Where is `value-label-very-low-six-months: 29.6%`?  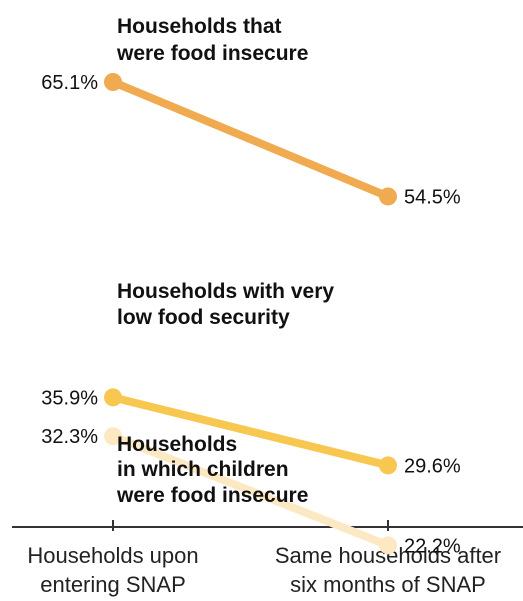 value-label-very-low-six-months: 29.6% is located at coordinates (432, 466).